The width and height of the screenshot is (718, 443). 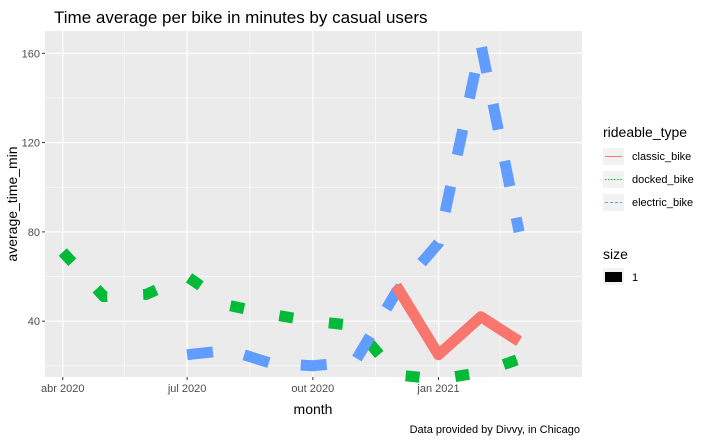 I want to click on size-legend-swatch, so click(x=613, y=277).